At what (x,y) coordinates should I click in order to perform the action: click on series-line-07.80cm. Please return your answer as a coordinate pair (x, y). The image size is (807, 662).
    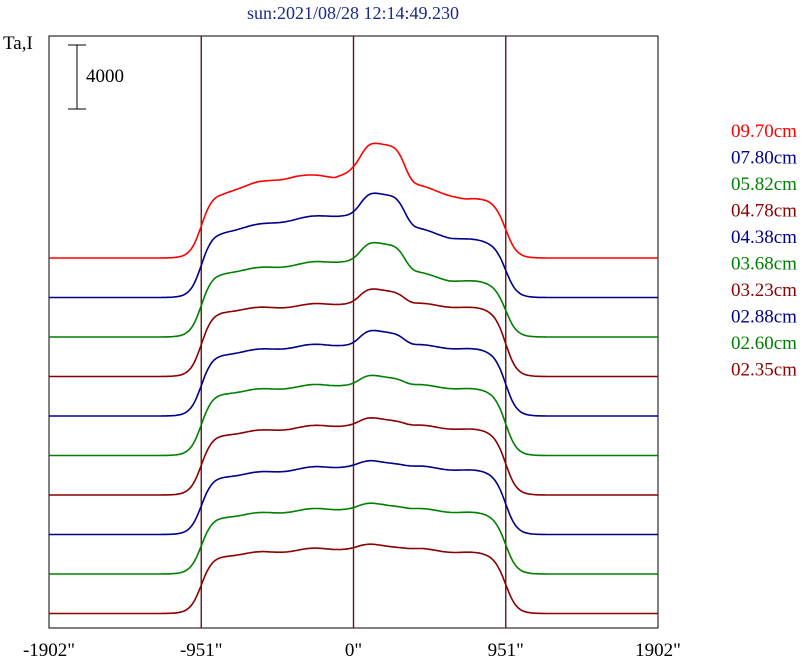
    Looking at the image, I should click on (353, 245).